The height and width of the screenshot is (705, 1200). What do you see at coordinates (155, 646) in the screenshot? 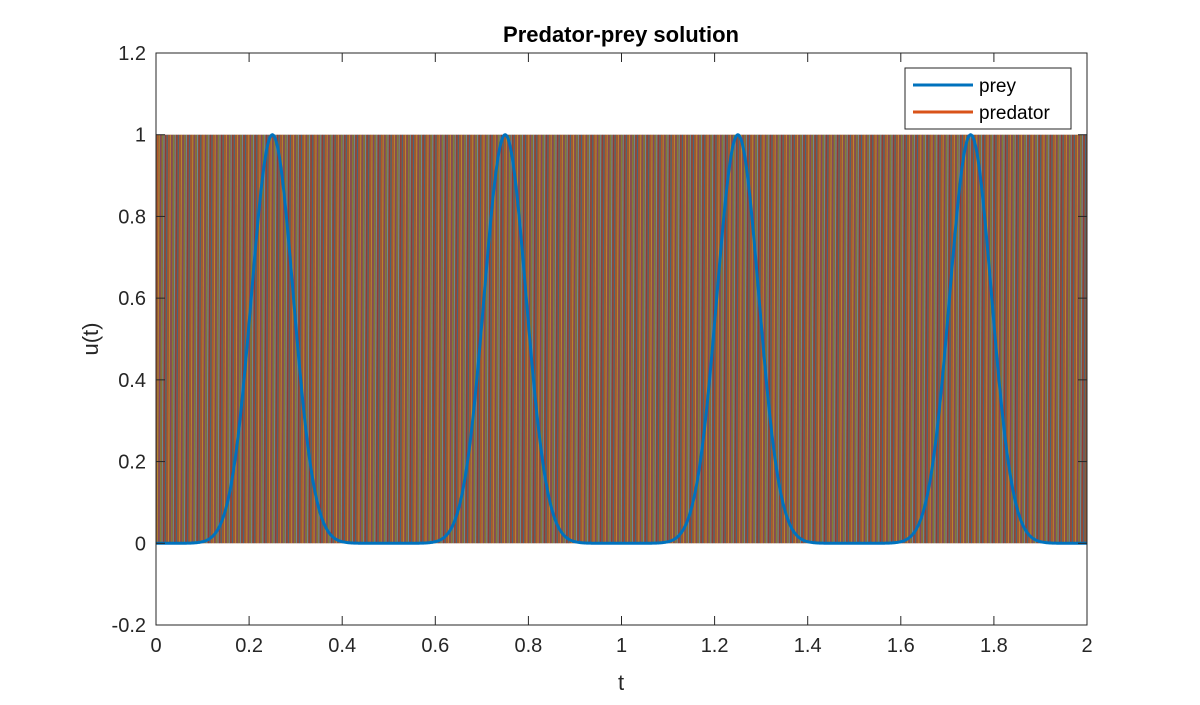
I see `x-tick-label: 0` at bounding box center [155, 646].